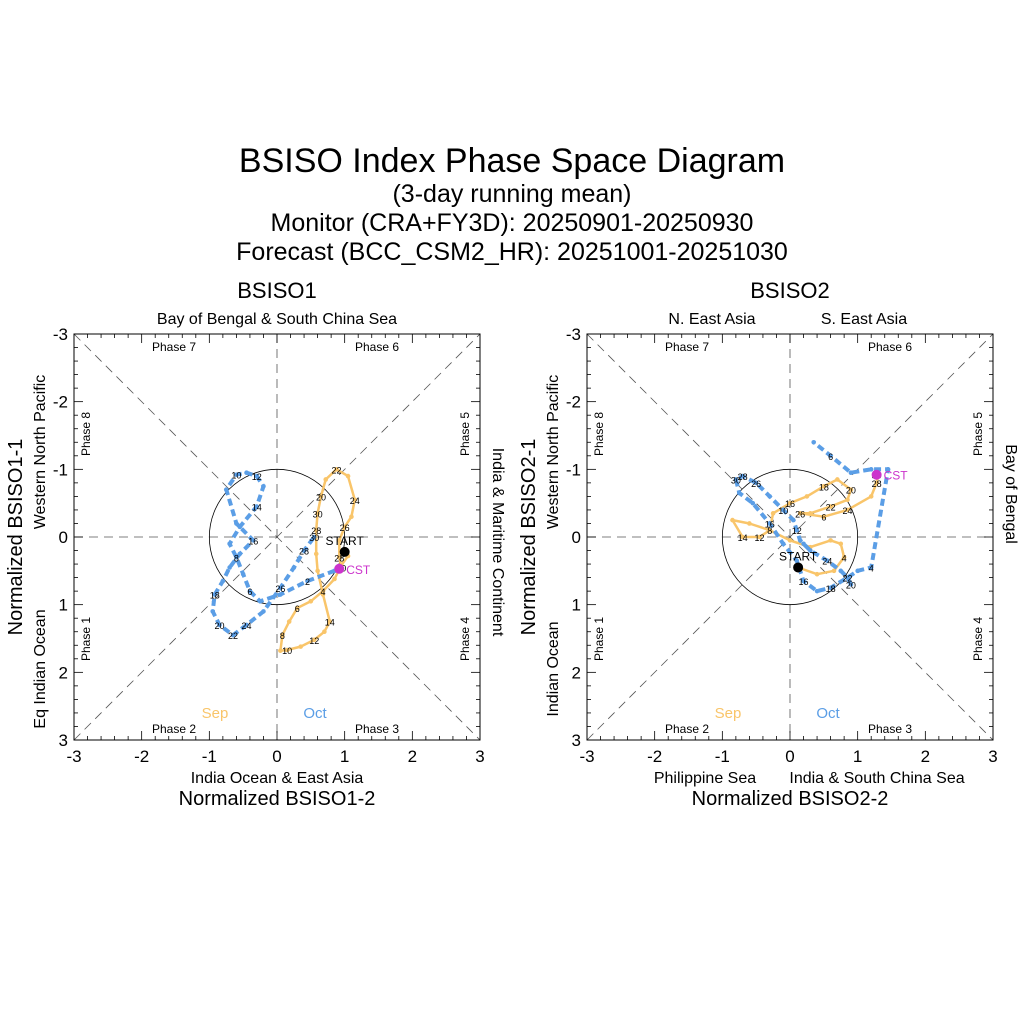 The image size is (1024, 1024). What do you see at coordinates (277, 778) in the screenshot?
I see `region-label-bottom: India Ocean & East Asia` at bounding box center [277, 778].